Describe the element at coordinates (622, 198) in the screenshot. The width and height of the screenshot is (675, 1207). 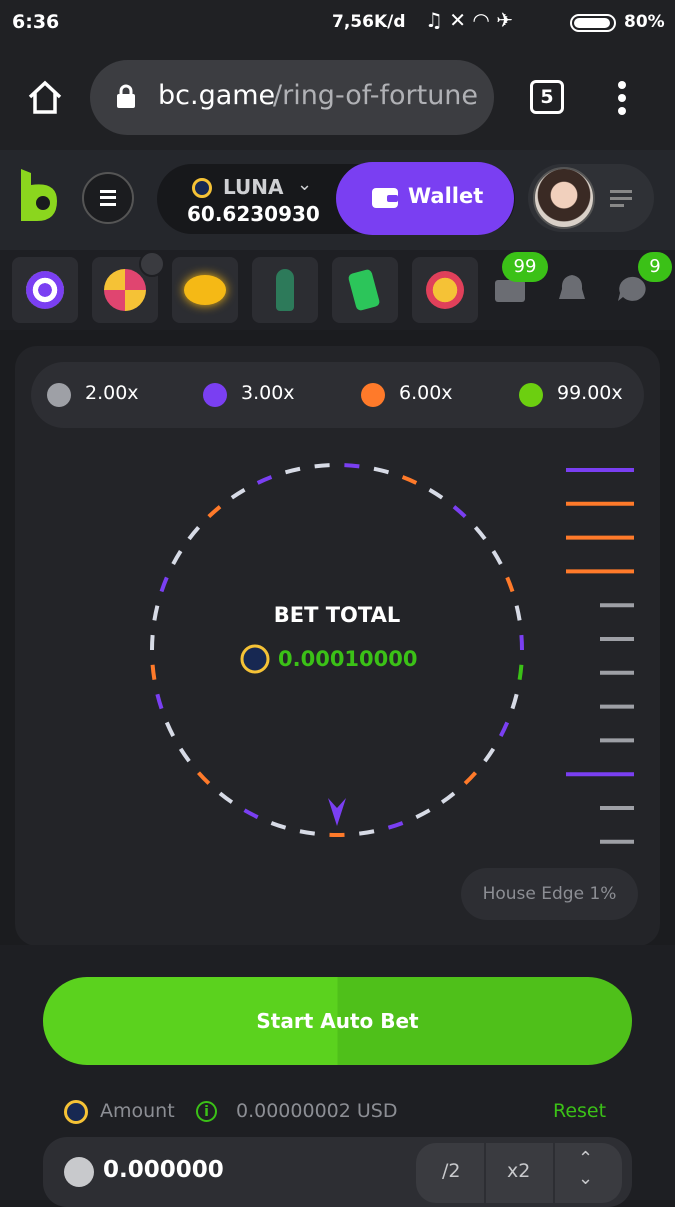
I see `list-icon` at that location.